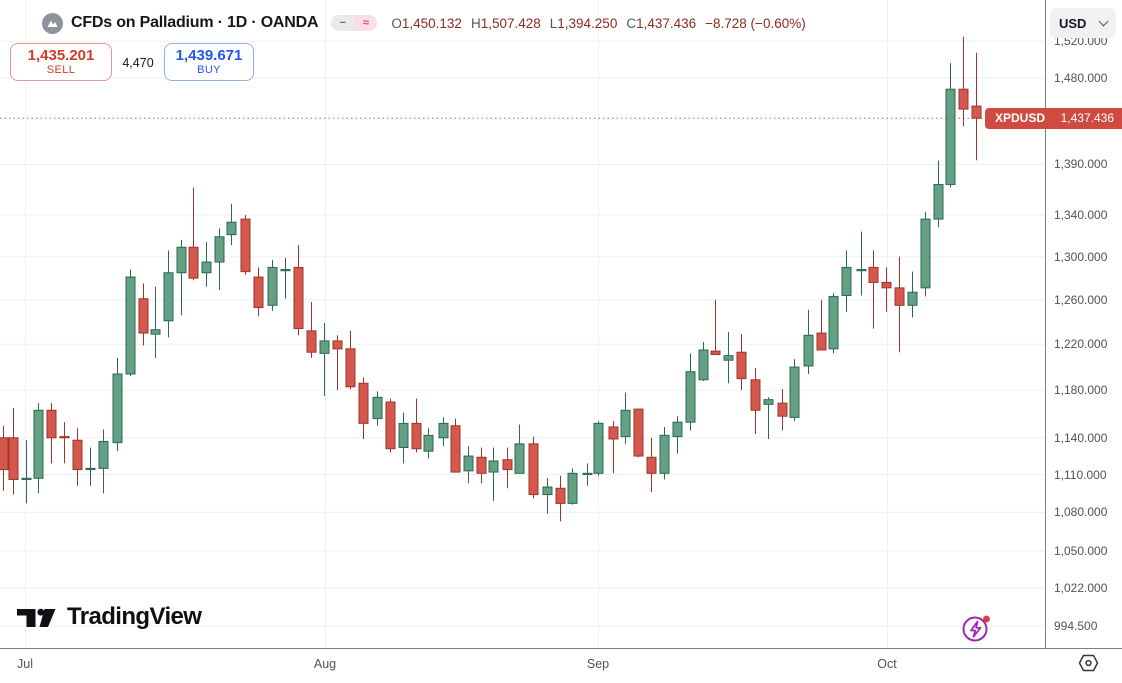 This screenshot has height=683, width=1122. I want to click on price-axis-label: 1,022.000, so click(1081, 588).